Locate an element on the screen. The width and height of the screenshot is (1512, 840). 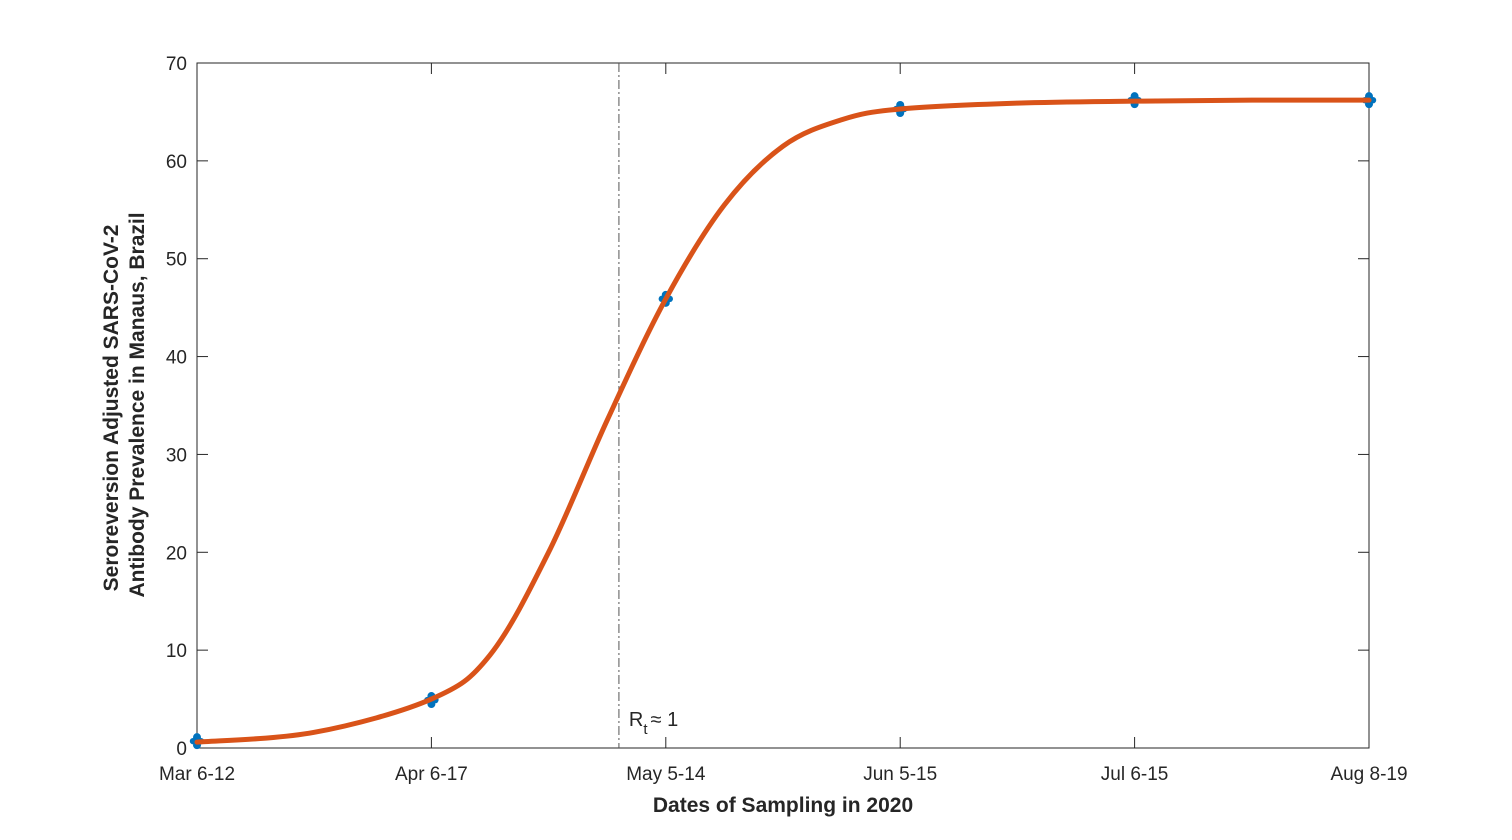
x-tick-label: Jun 5-15 is located at coordinates (900, 774).